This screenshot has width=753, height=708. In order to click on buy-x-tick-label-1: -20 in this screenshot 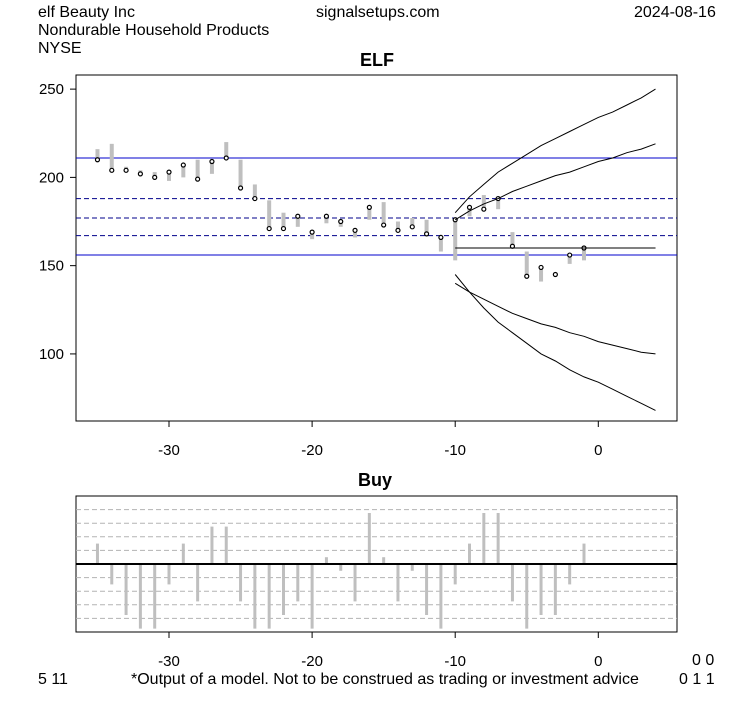, I will do `click(312, 661)`.